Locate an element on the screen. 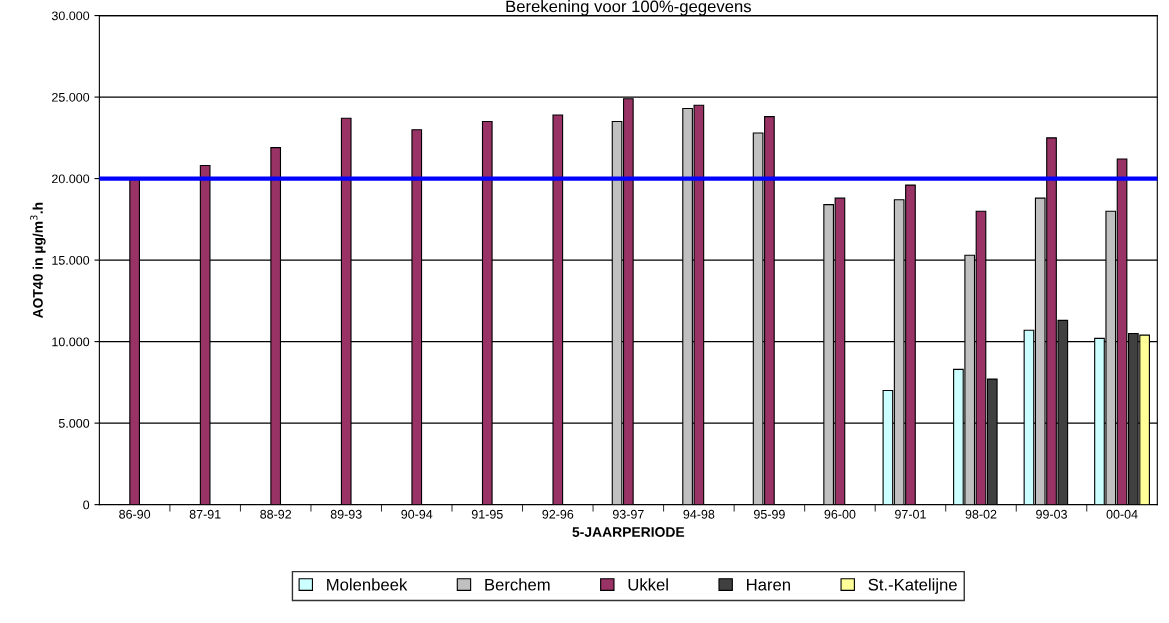  legend-label: Berchem is located at coordinates (517, 584).